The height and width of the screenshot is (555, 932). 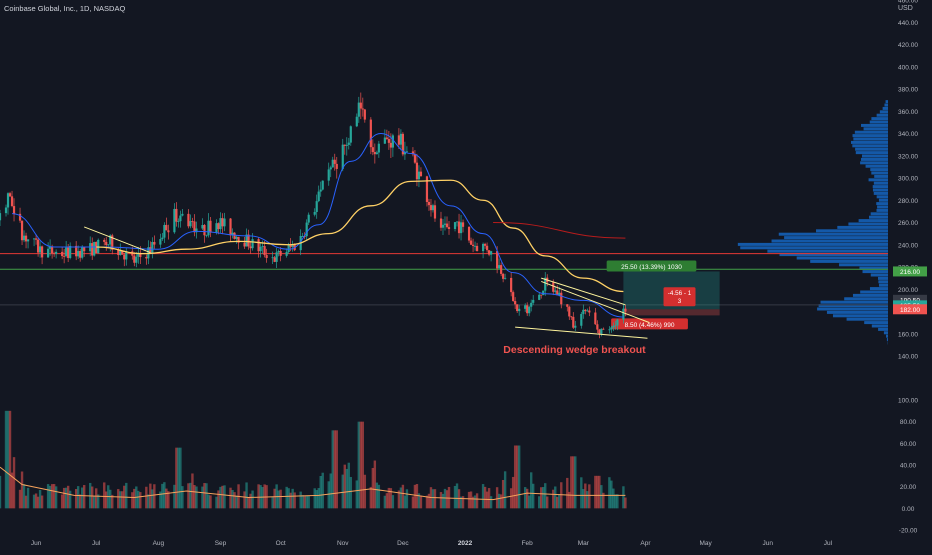 I want to click on price-tick-label: 440.00, so click(x=908, y=23).